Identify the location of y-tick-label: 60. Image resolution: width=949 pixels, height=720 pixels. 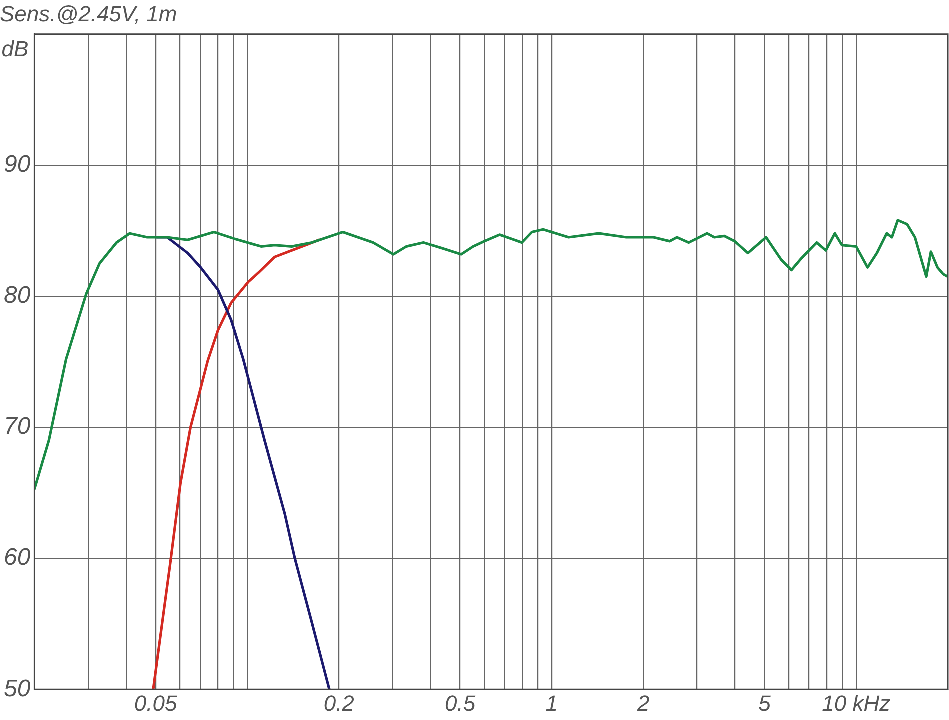
(18, 558).